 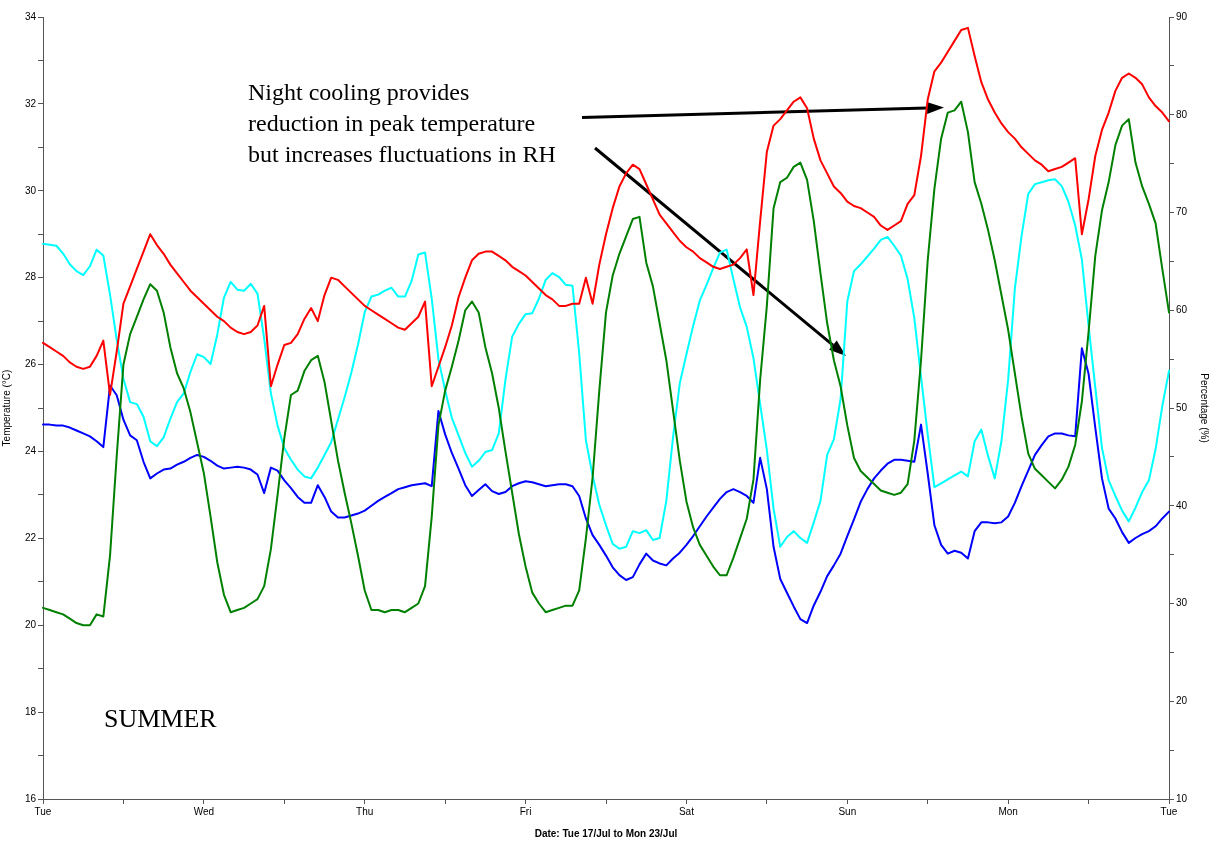 I want to click on x-tick-label: Wed, so click(x=204, y=811).